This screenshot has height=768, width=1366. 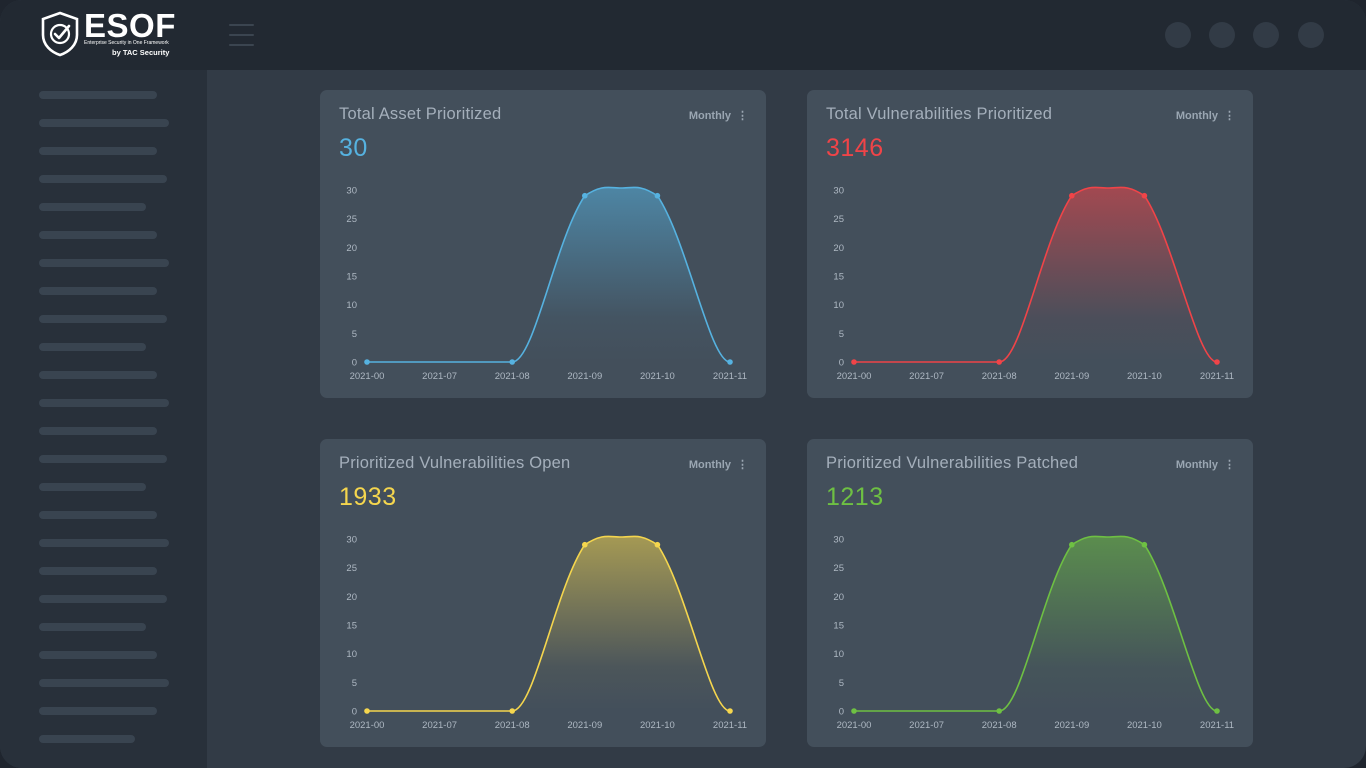 I want to click on logo-wordmark: ESOF, so click(x=130, y=25).